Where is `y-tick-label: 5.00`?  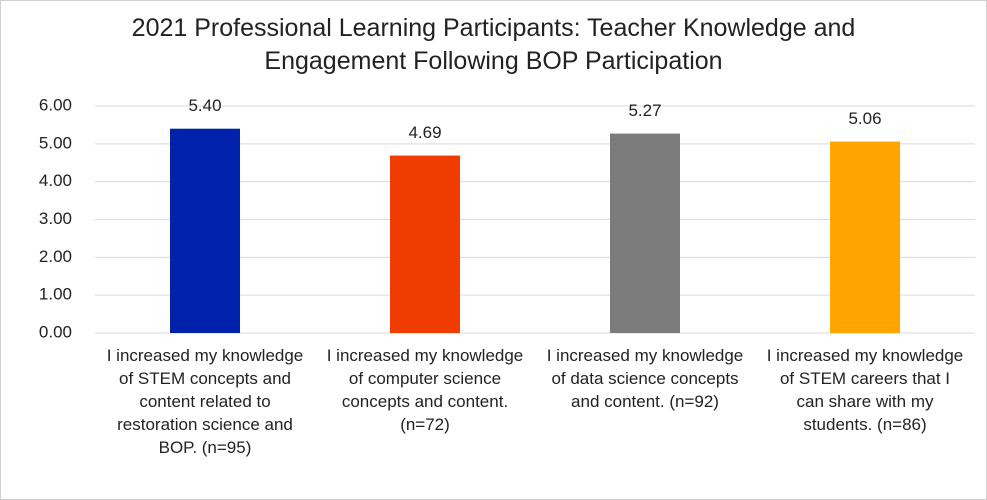 y-tick-label: 5.00 is located at coordinates (55, 142).